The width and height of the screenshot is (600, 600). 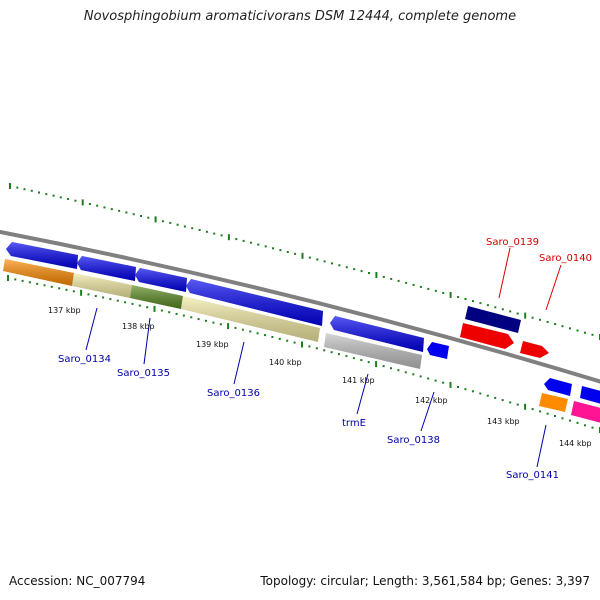 I want to click on gene-label-trme: trmE, so click(x=354, y=423).